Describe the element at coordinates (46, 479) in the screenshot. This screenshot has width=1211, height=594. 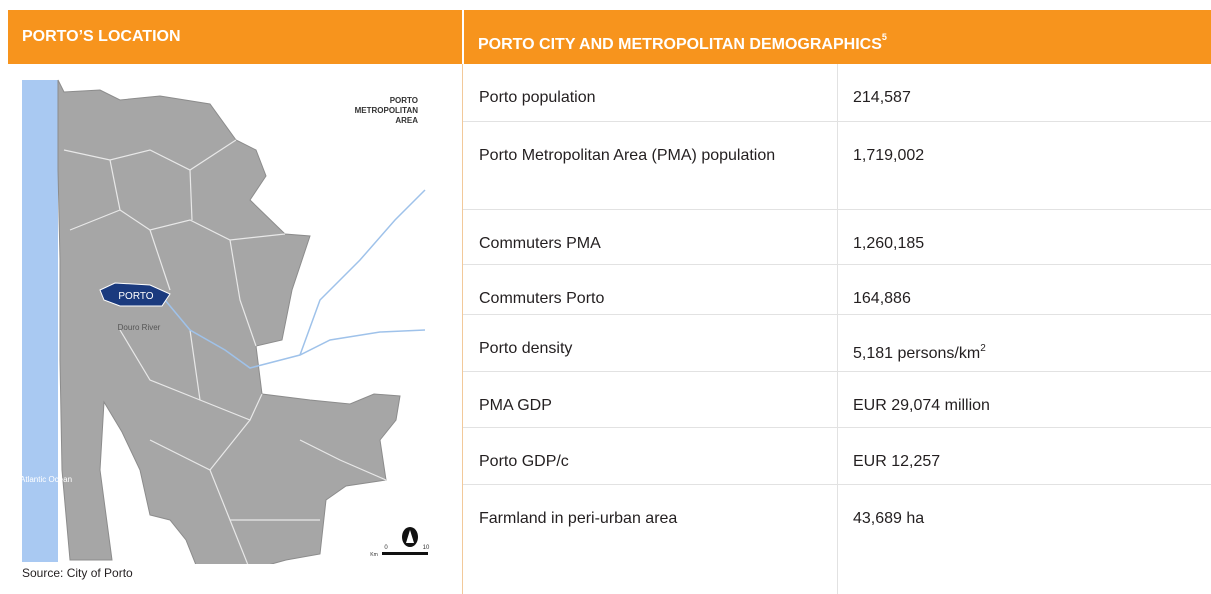
I see `ocean-label: Atlantic Ocean` at that location.